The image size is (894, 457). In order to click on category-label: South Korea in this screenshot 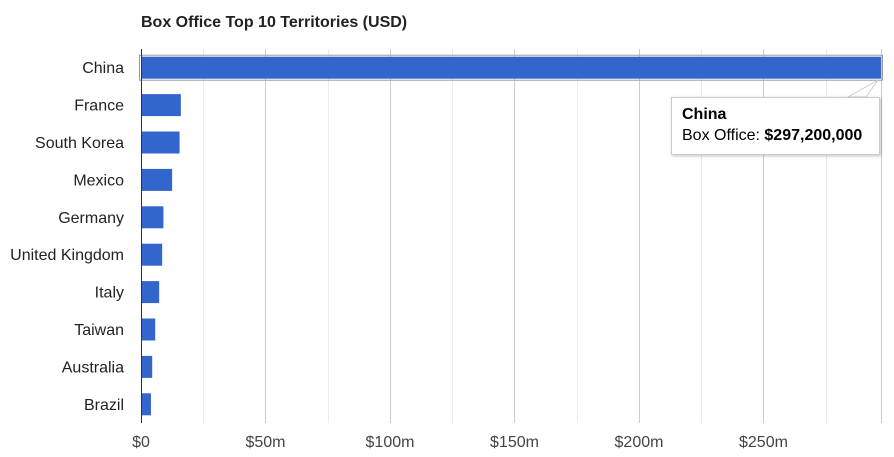, I will do `click(79, 143)`.